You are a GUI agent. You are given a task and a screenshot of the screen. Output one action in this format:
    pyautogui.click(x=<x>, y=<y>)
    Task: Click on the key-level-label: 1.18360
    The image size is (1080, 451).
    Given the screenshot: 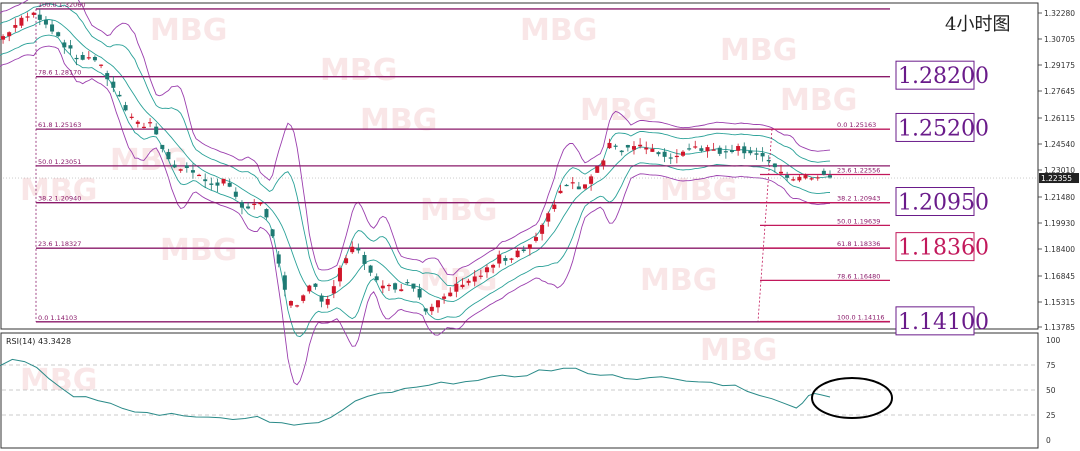 What is the action you would take?
    pyautogui.click(x=943, y=248)
    